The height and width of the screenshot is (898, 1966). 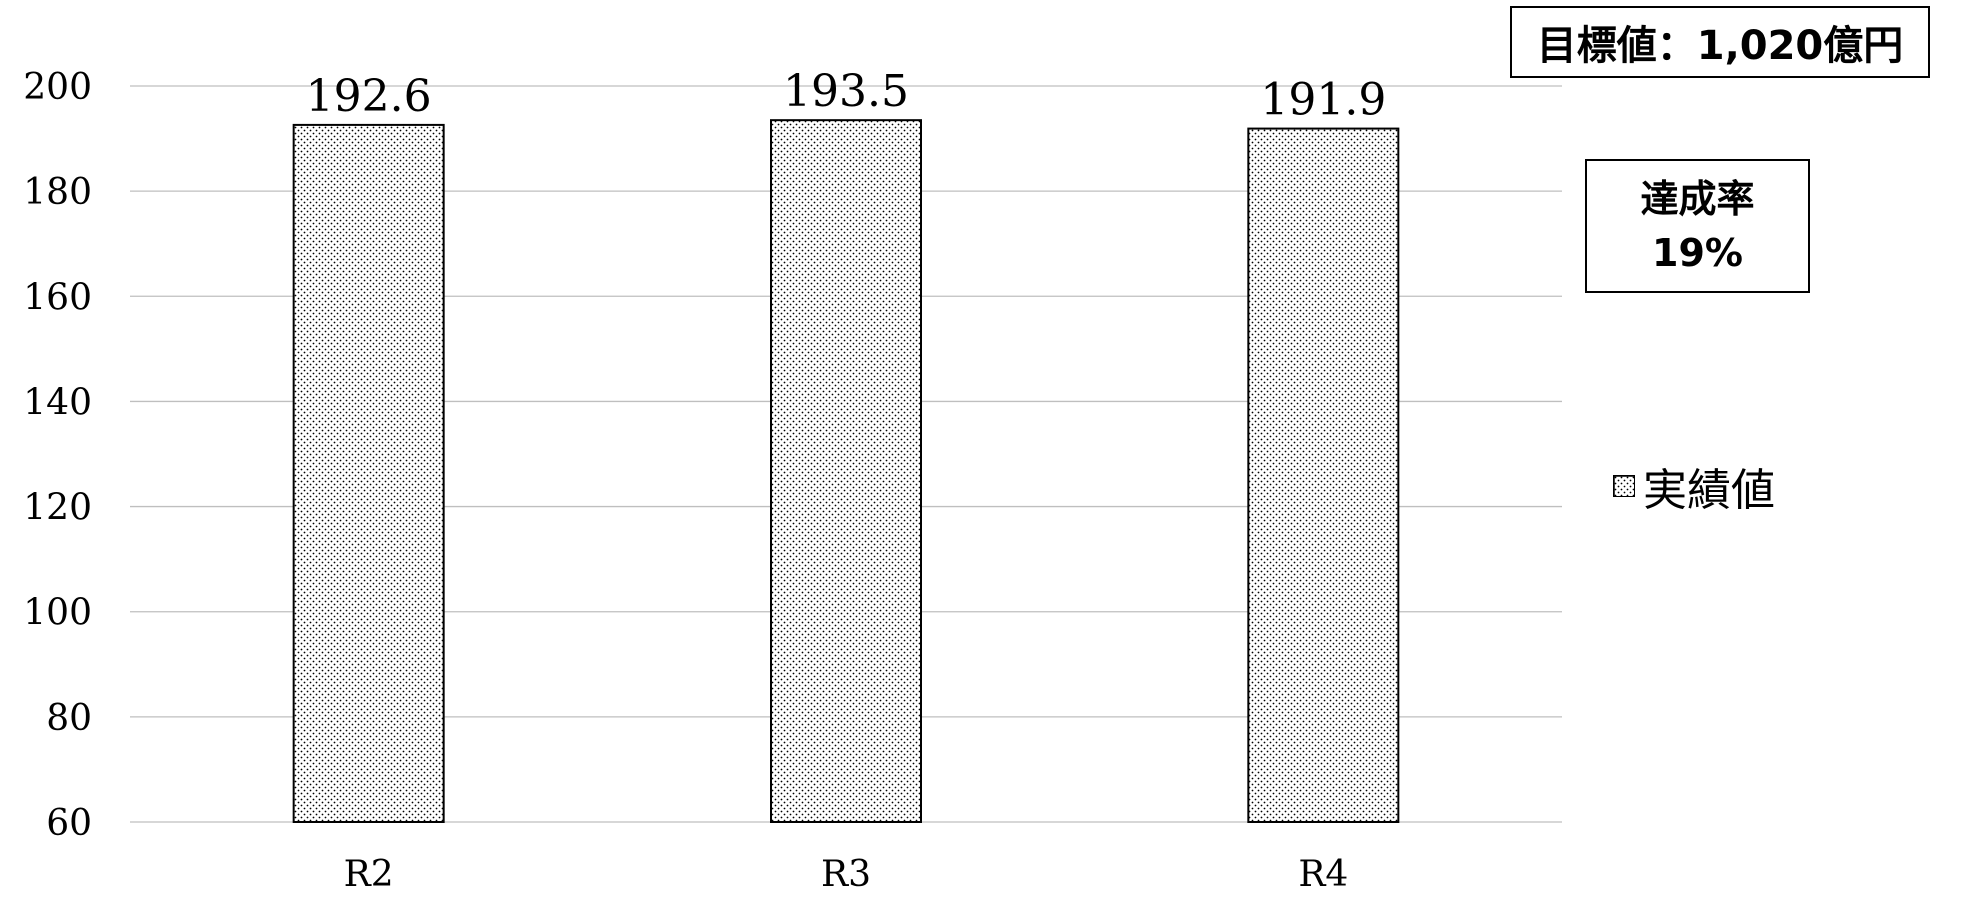 I want to click on y-axis-ticks: 60 80 100 120 140 160 180 200, so click(x=57, y=455).